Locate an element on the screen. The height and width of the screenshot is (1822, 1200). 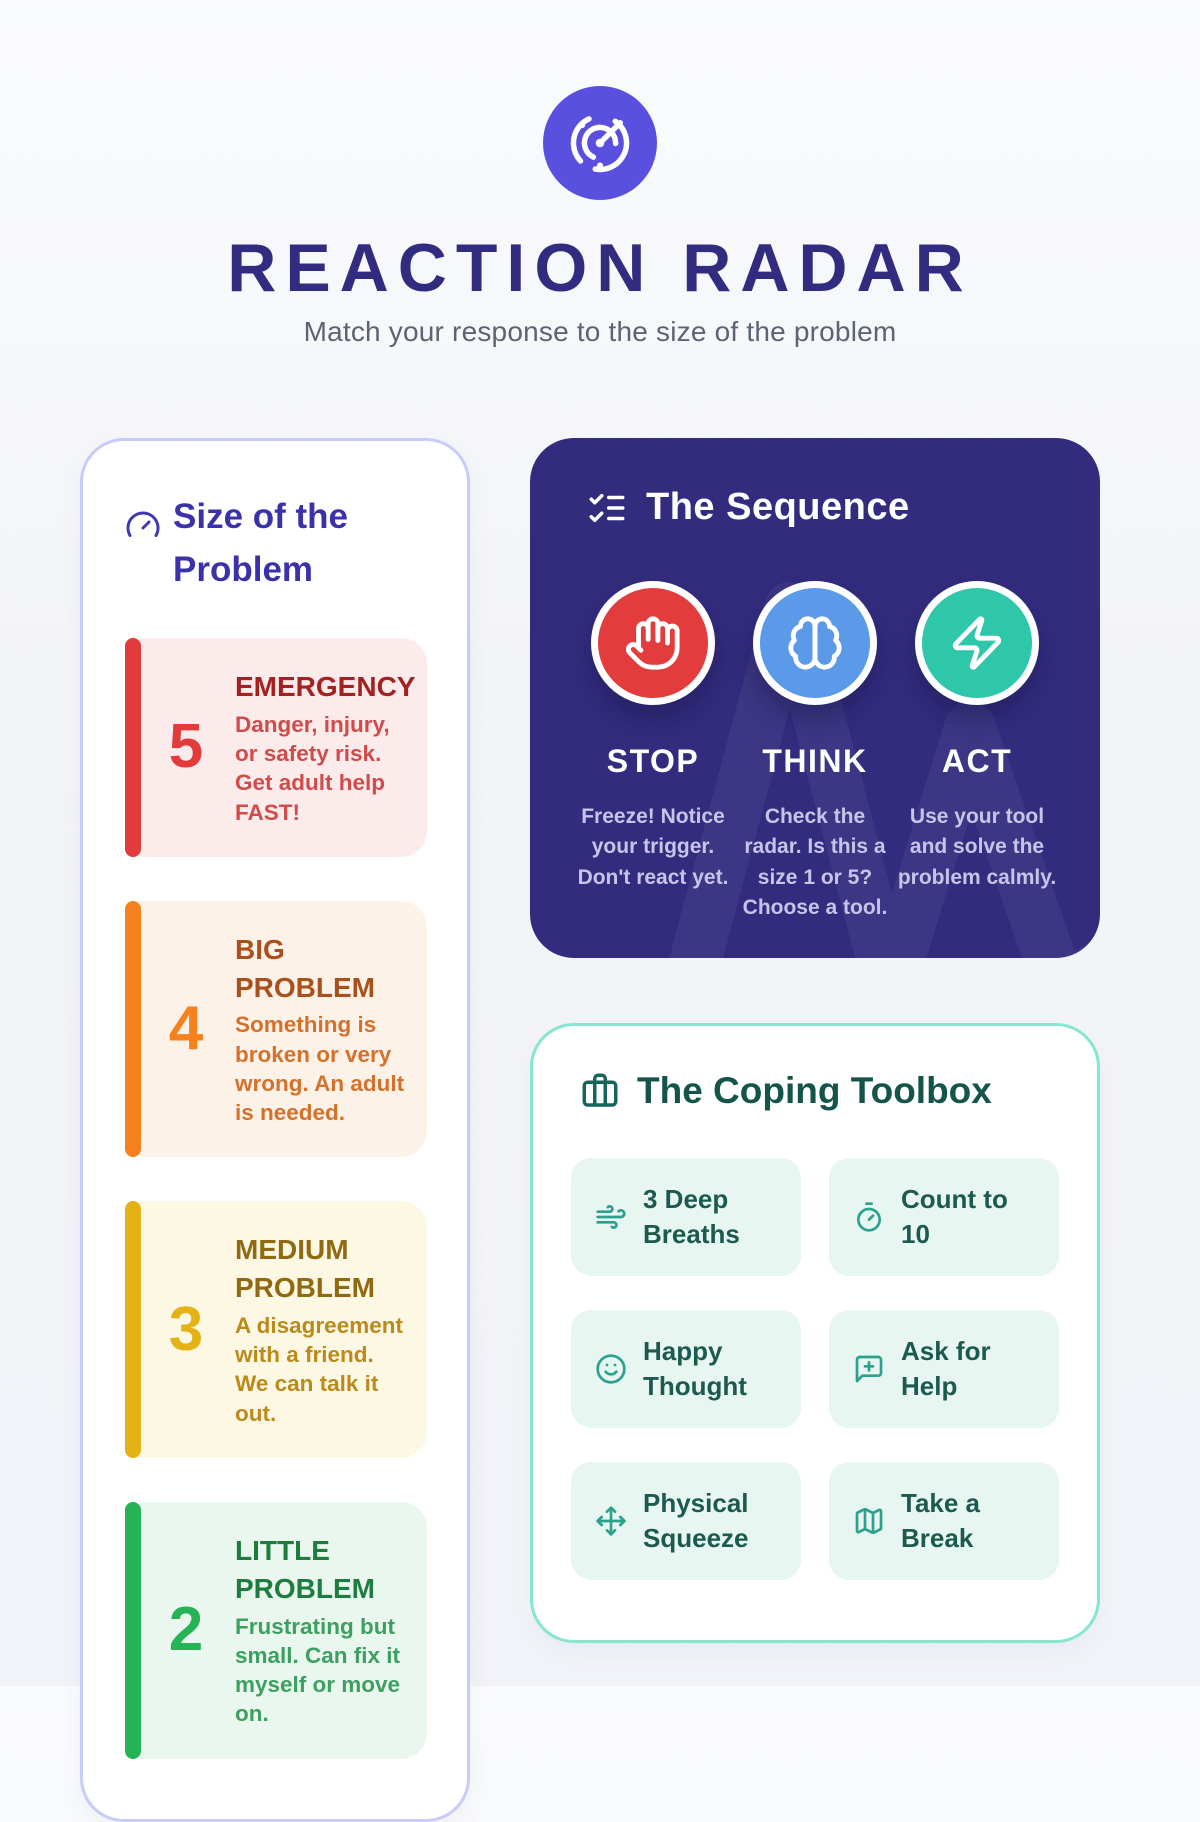
level-number: 4 is located at coordinates (186, 1029).